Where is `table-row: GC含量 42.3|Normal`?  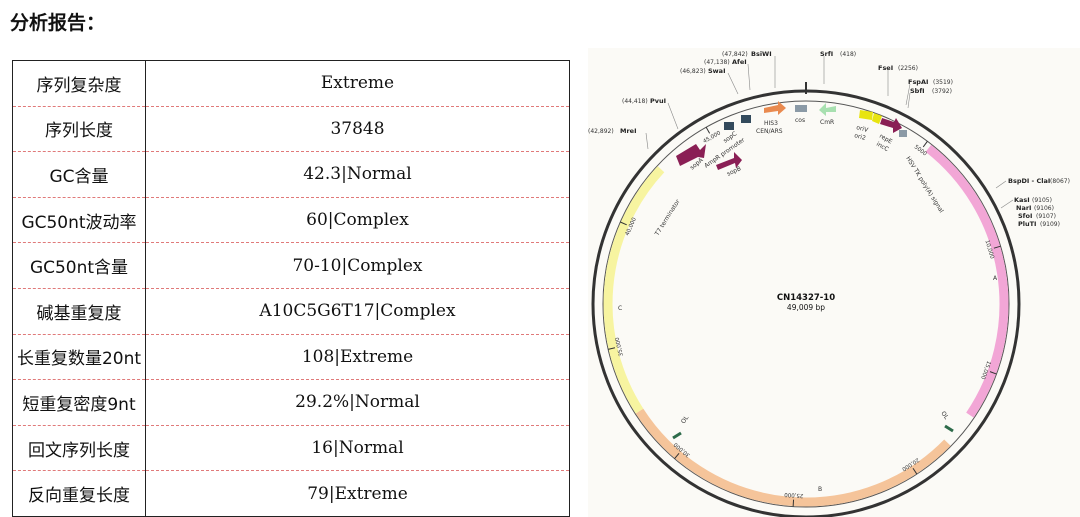 table-row: GC含量 42.3|Normal is located at coordinates (291, 174).